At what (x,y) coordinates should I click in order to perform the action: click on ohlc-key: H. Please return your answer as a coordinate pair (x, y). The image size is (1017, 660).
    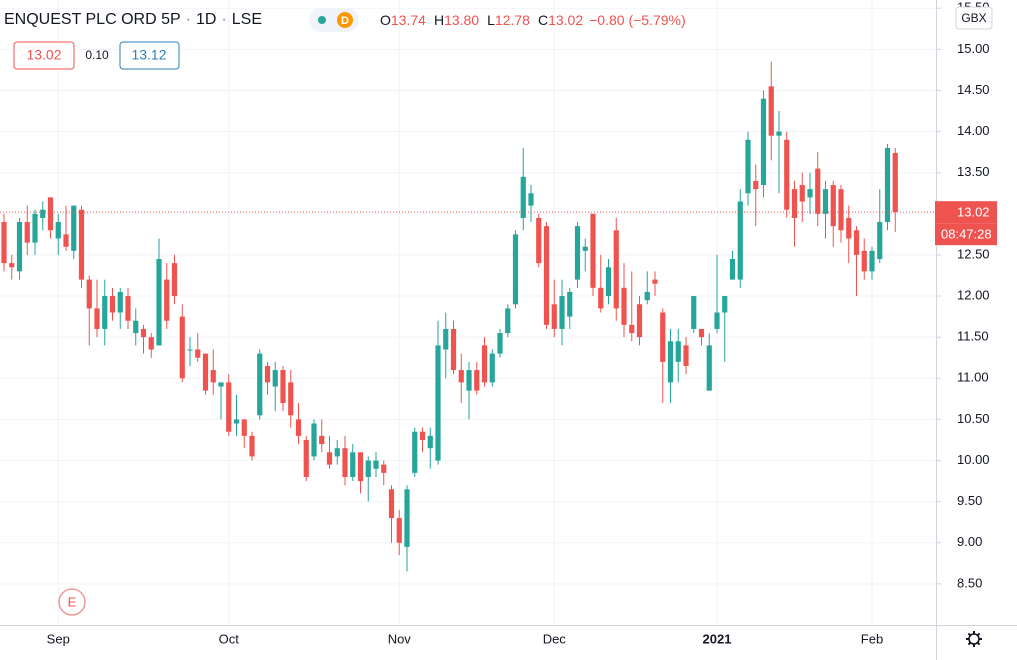
    Looking at the image, I should click on (439, 20).